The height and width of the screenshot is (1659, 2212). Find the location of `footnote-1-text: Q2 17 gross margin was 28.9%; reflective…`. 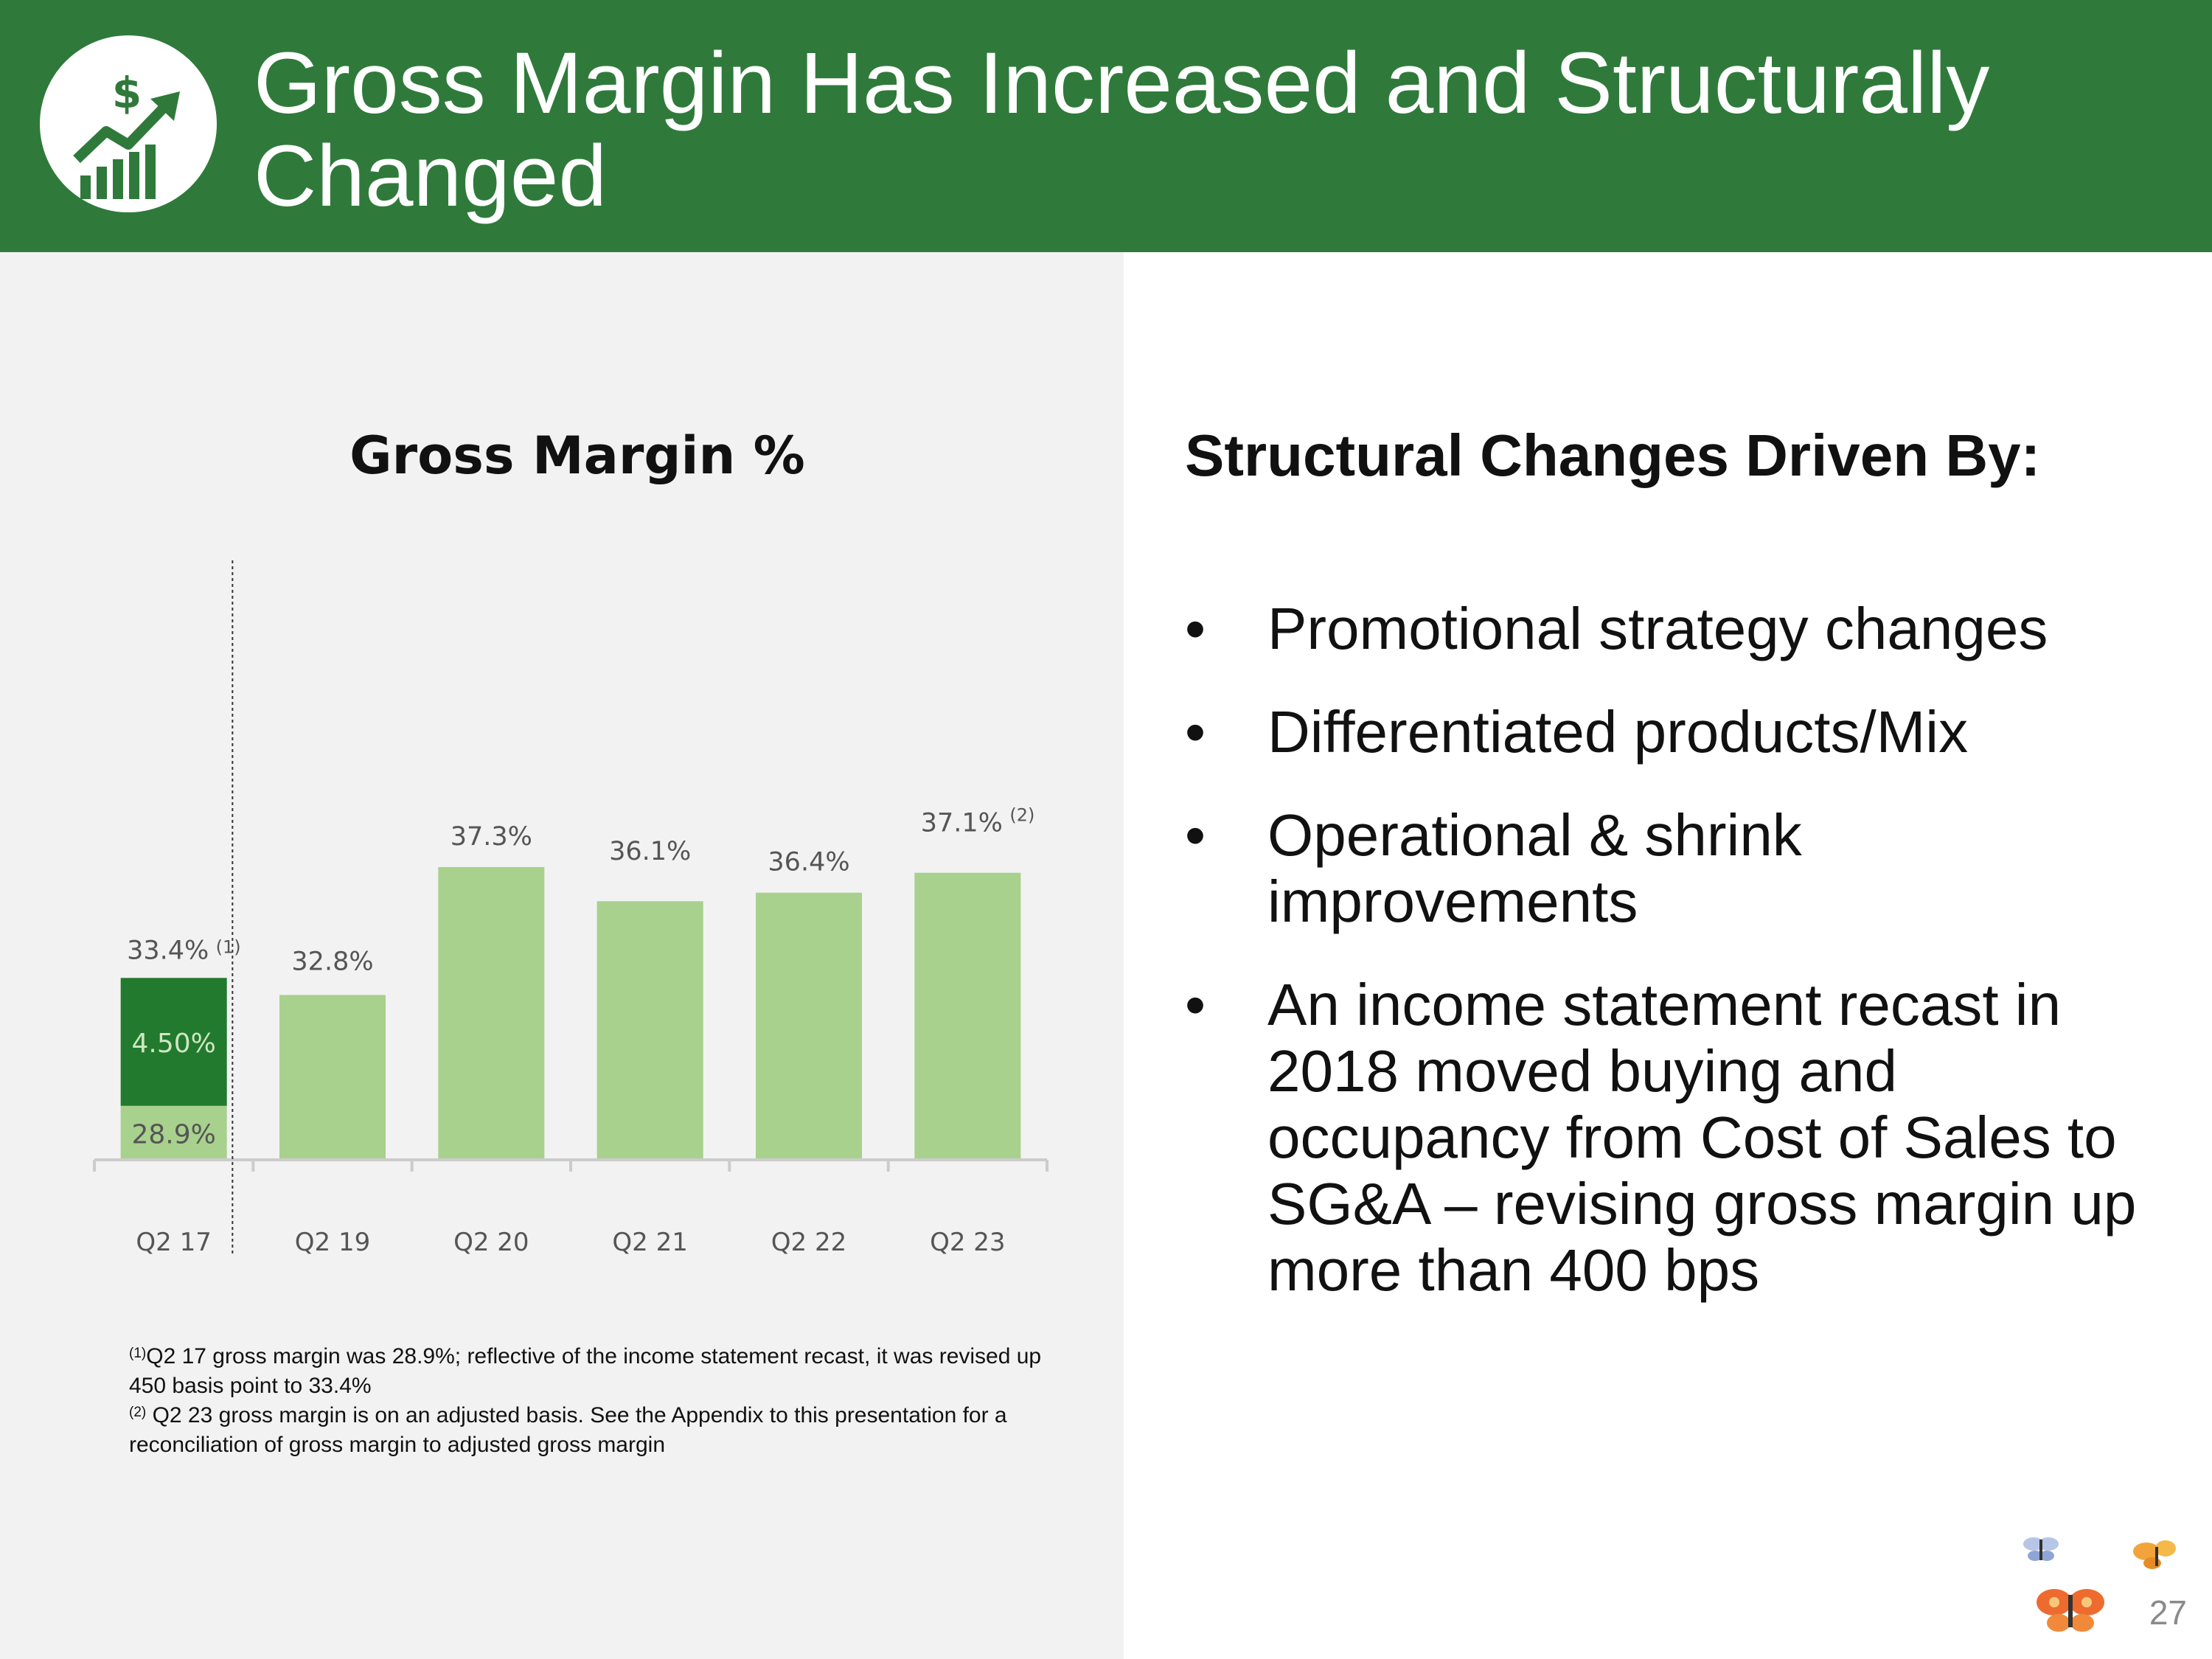

footnote-1-text: Q2 17 gross margin was 28.9%; reflective… is located at coordinates (585, 1371).